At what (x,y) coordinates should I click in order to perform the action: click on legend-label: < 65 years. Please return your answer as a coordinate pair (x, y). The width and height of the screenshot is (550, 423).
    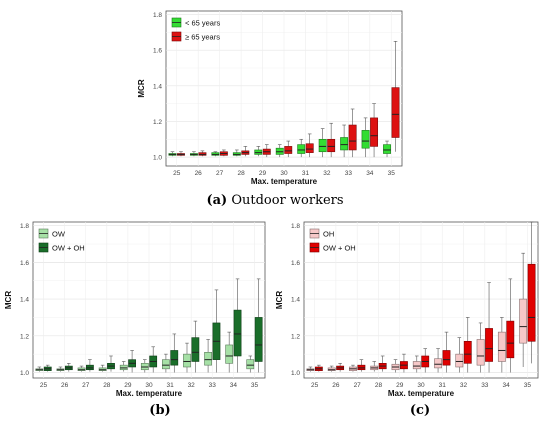
    Looking at the image, I should click on (202, 23).